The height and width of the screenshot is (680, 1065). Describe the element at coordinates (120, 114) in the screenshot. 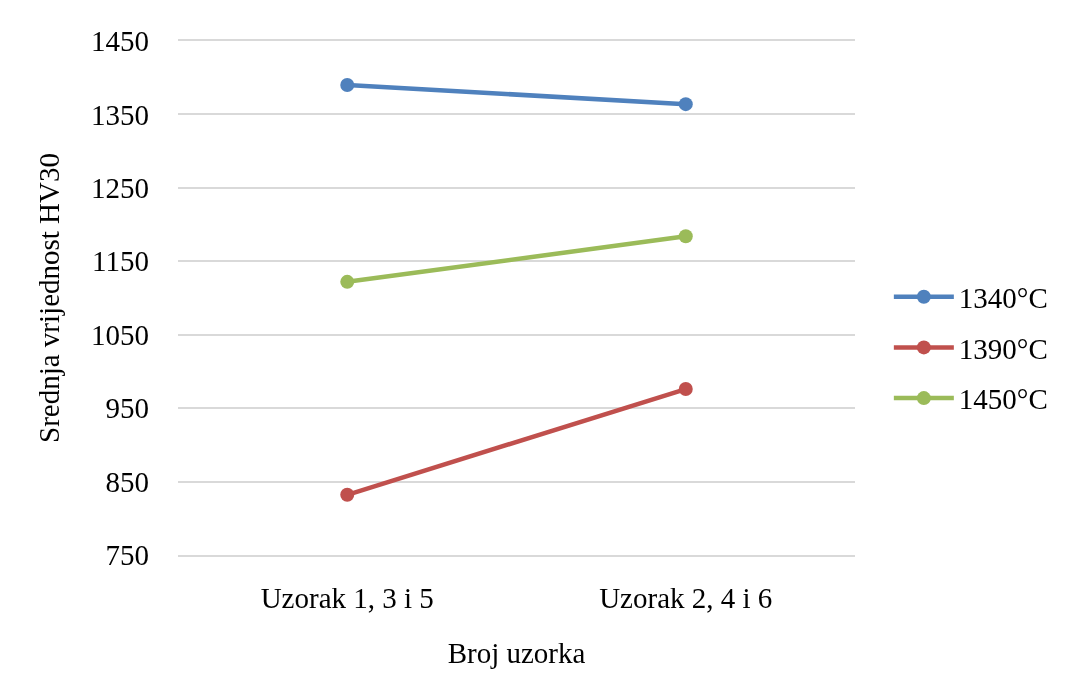

I see `y-tick-label: 1350` at that location.